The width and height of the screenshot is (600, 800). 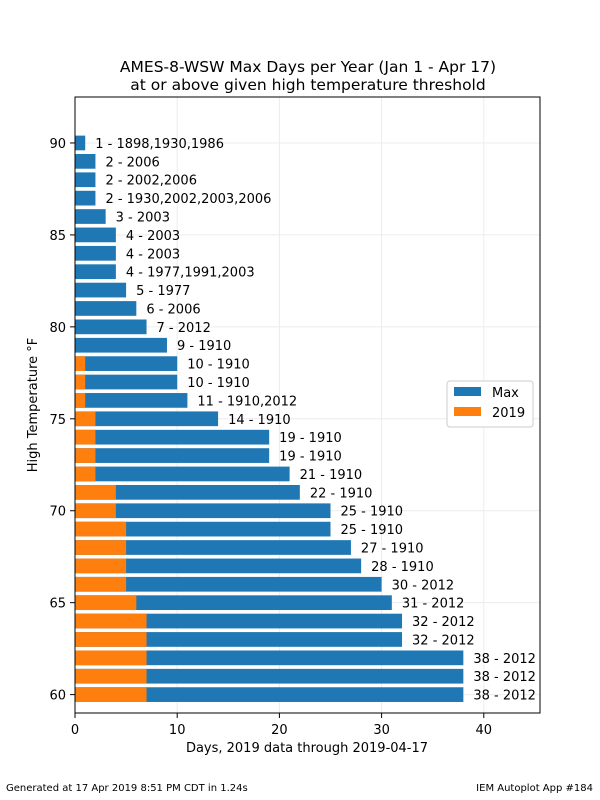 I want to click on x-axis-label: Days, 2019 data through 2019-04-17, so click(x=307, y=748).